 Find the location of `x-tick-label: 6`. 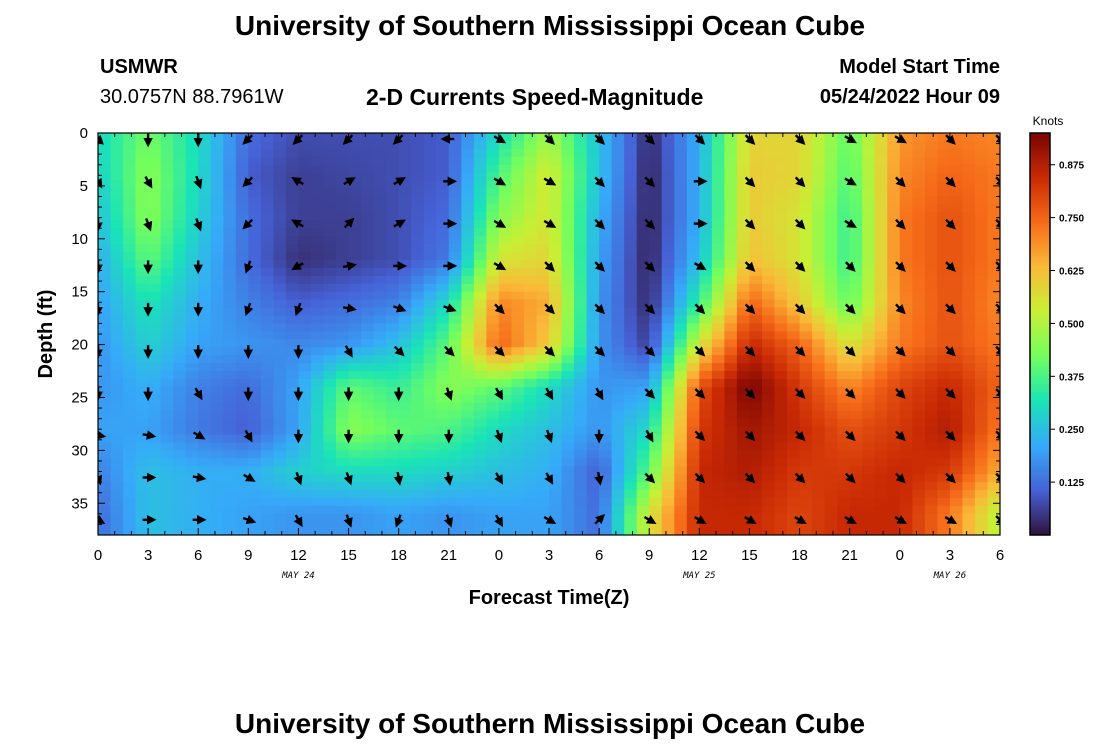

x-tick-label: 6 is located at coordinates (1000, 555).